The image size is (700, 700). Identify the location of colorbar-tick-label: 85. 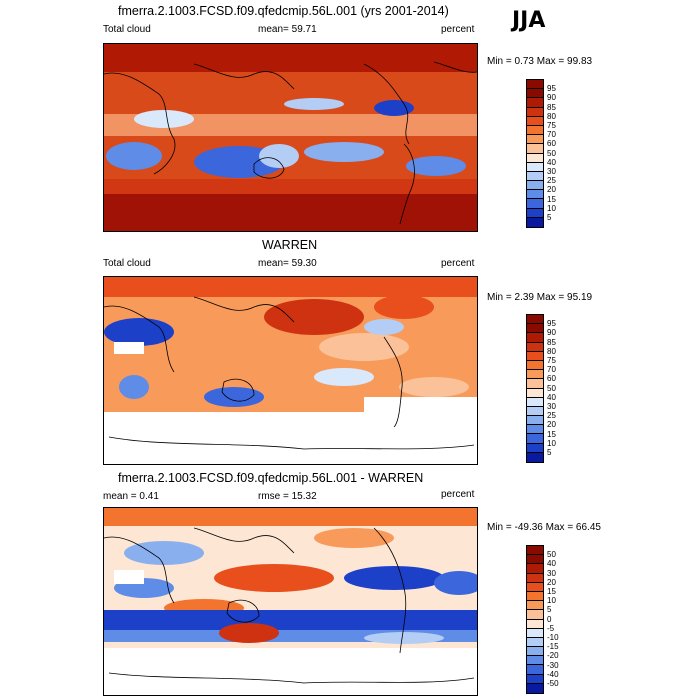
(551, 107).